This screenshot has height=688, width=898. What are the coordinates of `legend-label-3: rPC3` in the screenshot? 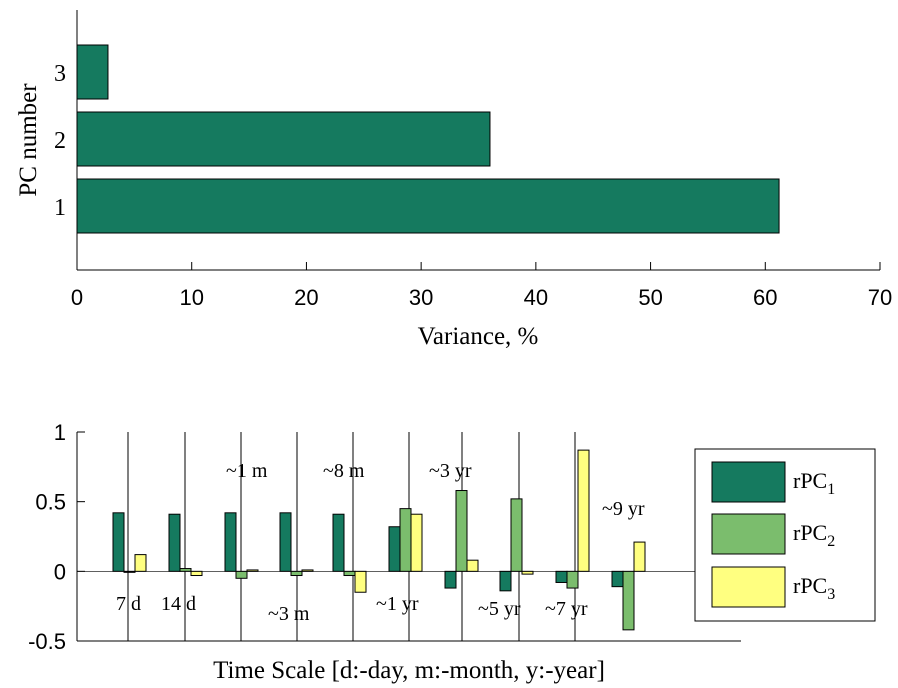 It's located at (814, 588).